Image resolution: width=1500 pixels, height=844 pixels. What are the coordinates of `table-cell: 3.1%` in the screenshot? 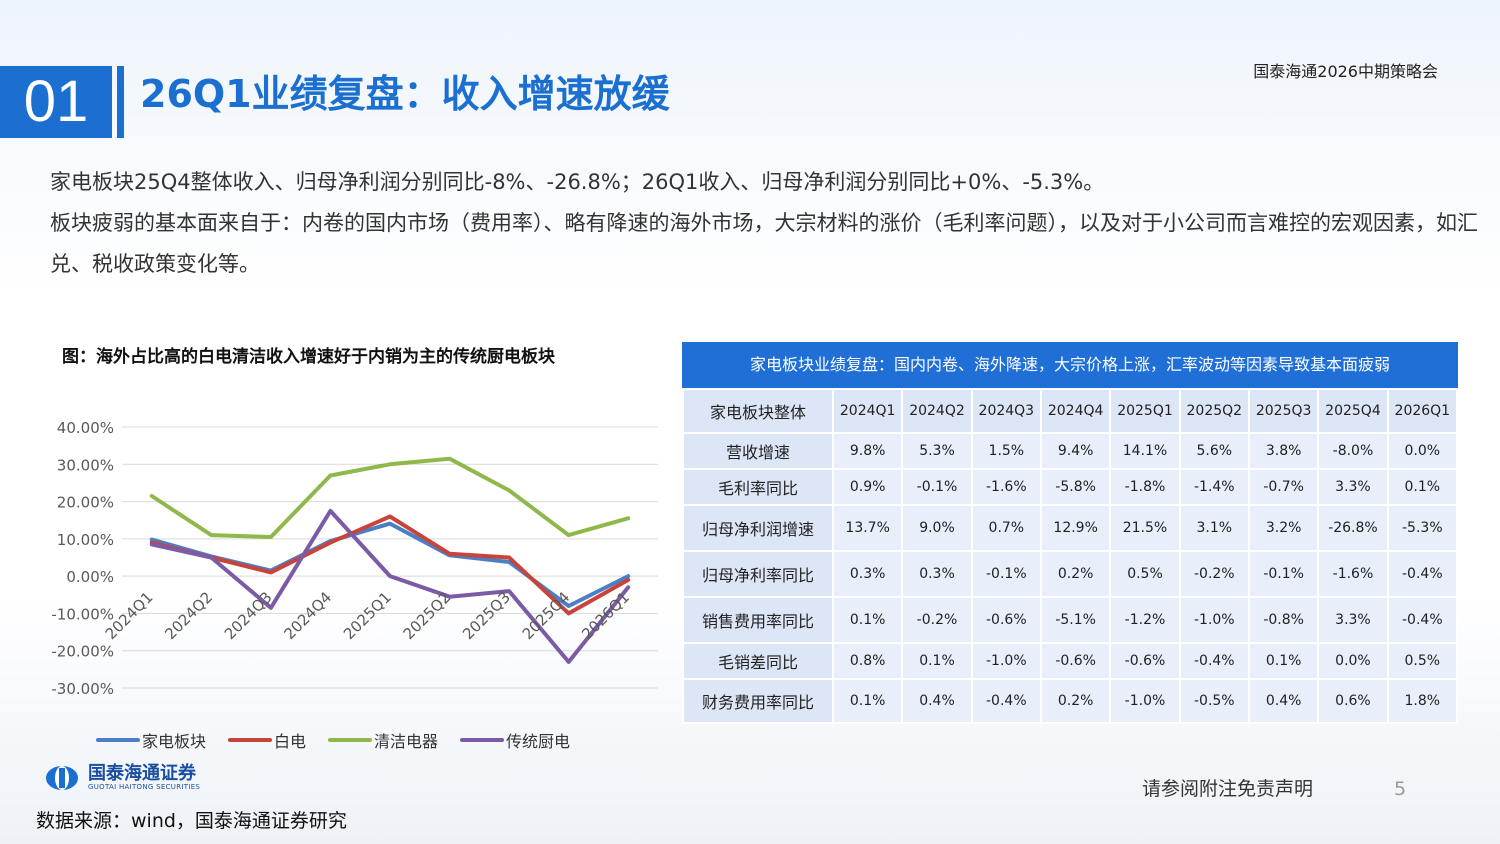 It's located at (1214, 528).